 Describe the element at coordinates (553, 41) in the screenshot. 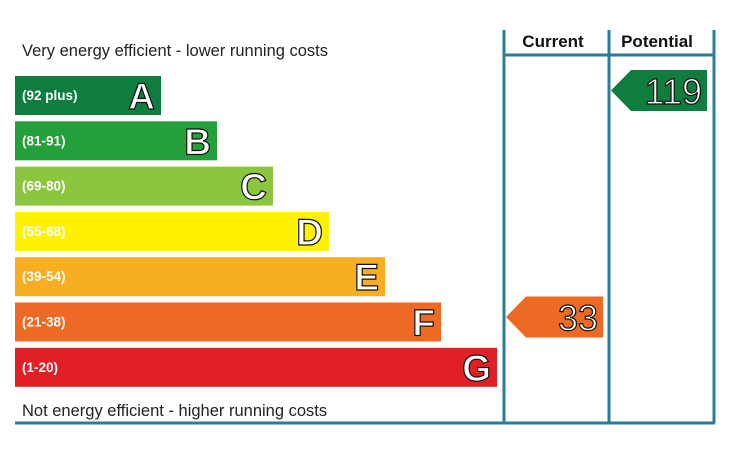

I see `current-header: Current` at that location.